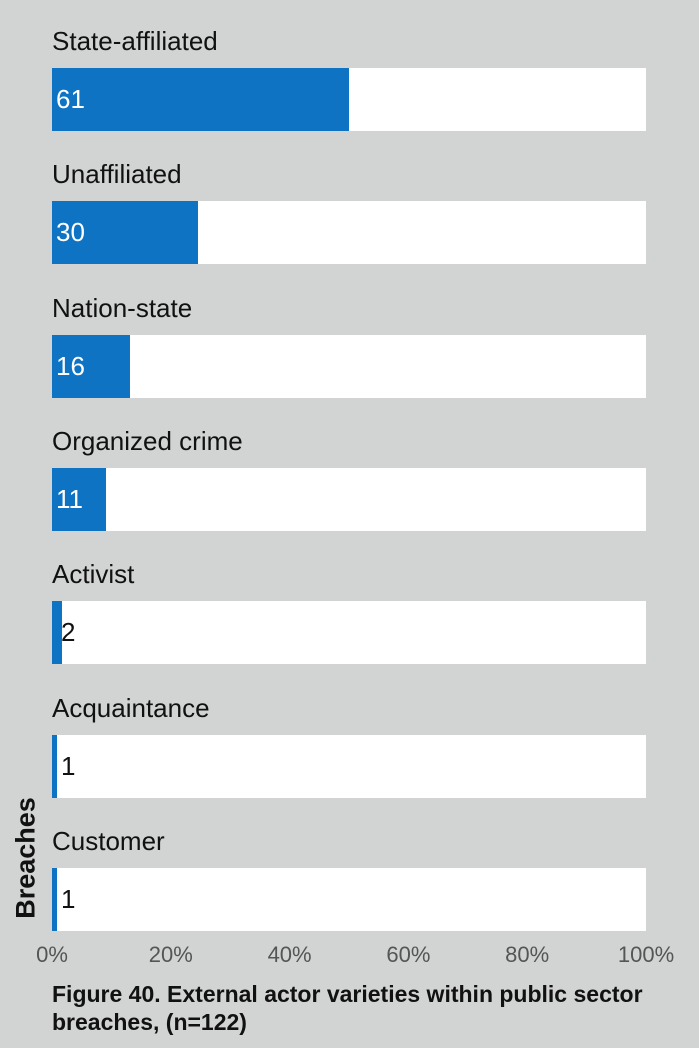 The height and width of the screenshot is (1048, 699). I want to click on category-label: Organized crime, so click(147, 440).